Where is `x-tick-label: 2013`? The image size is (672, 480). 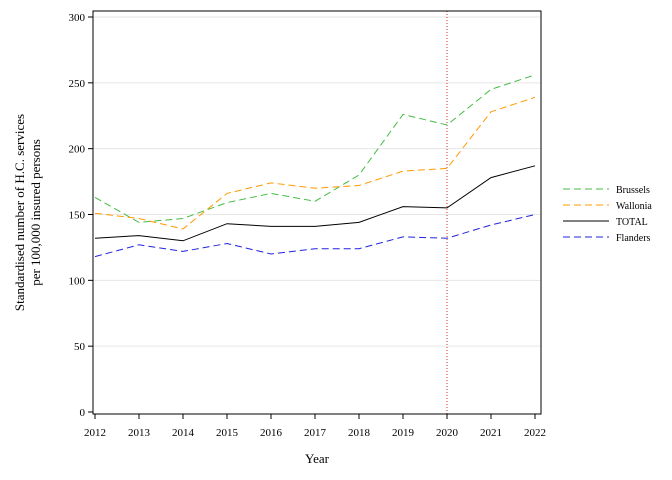
x-tick-label: 2013 is located at coordinates (139, 433).